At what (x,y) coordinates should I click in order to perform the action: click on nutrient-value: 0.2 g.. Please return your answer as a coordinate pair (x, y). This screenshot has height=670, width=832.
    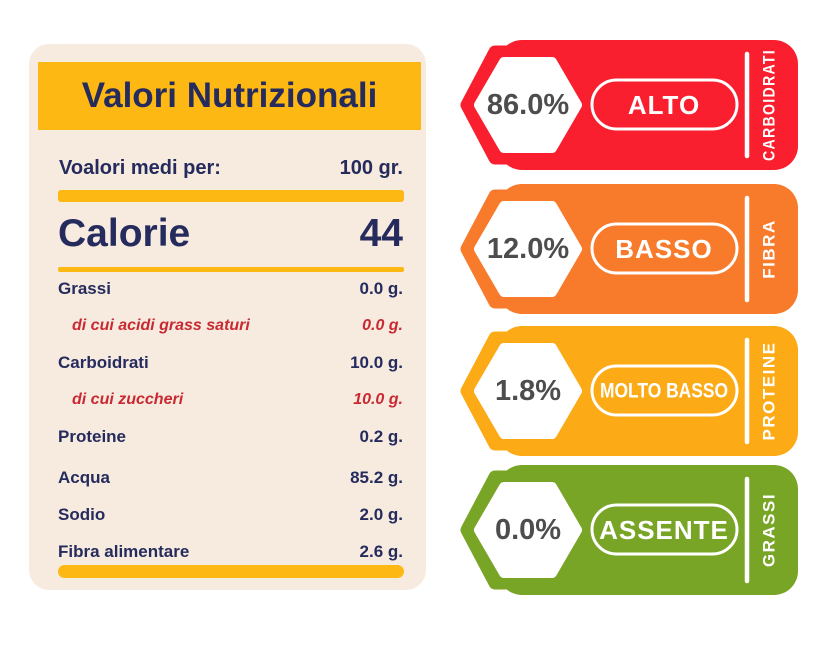
    Looking at the image, I should click on (381, 436).